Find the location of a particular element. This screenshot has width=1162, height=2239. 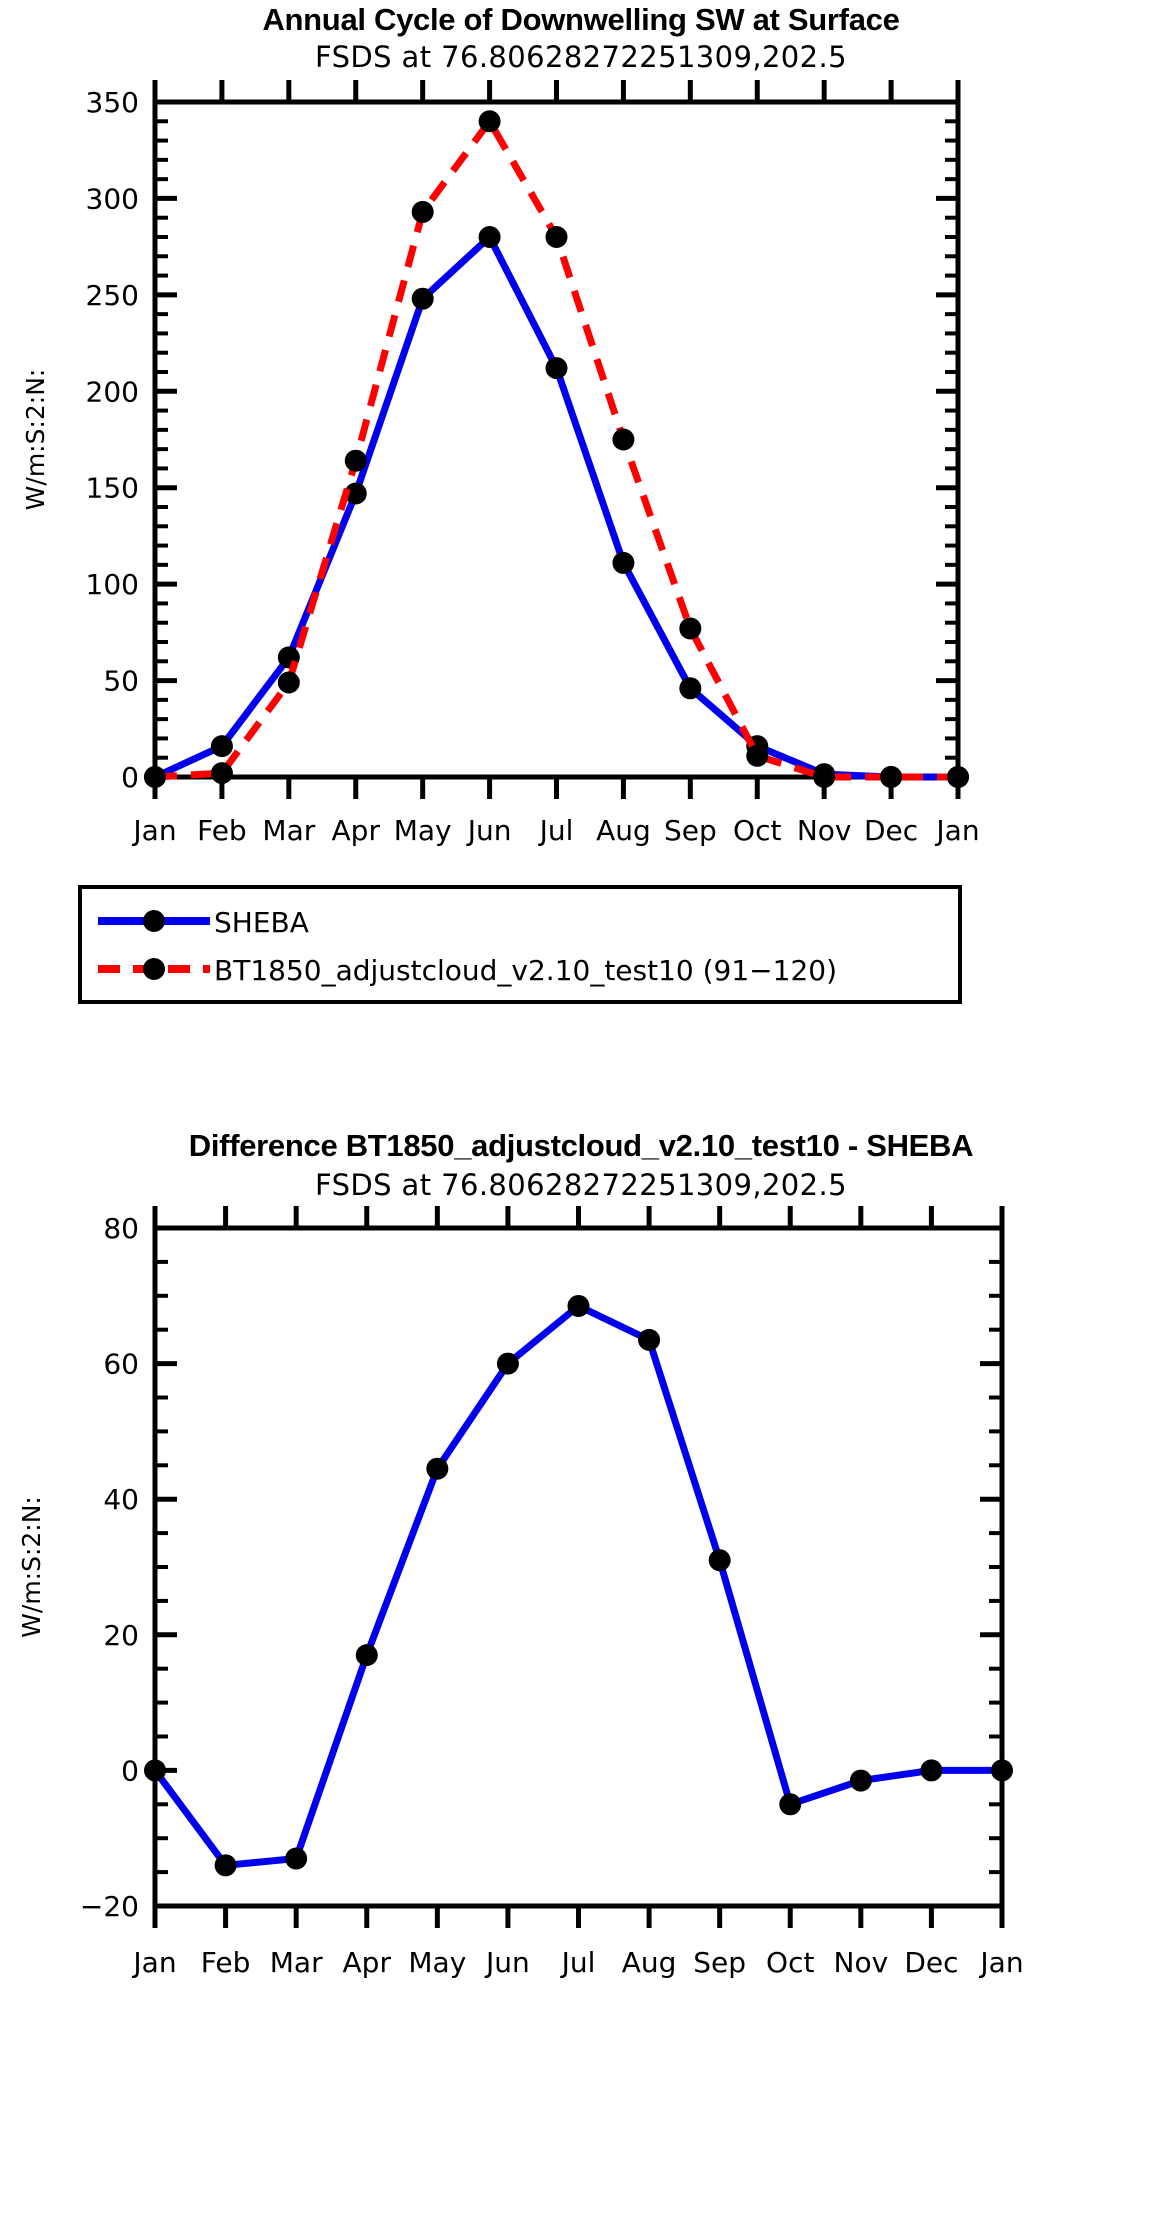

y-tick-label: 80 is located at coordinates (121, 1228).